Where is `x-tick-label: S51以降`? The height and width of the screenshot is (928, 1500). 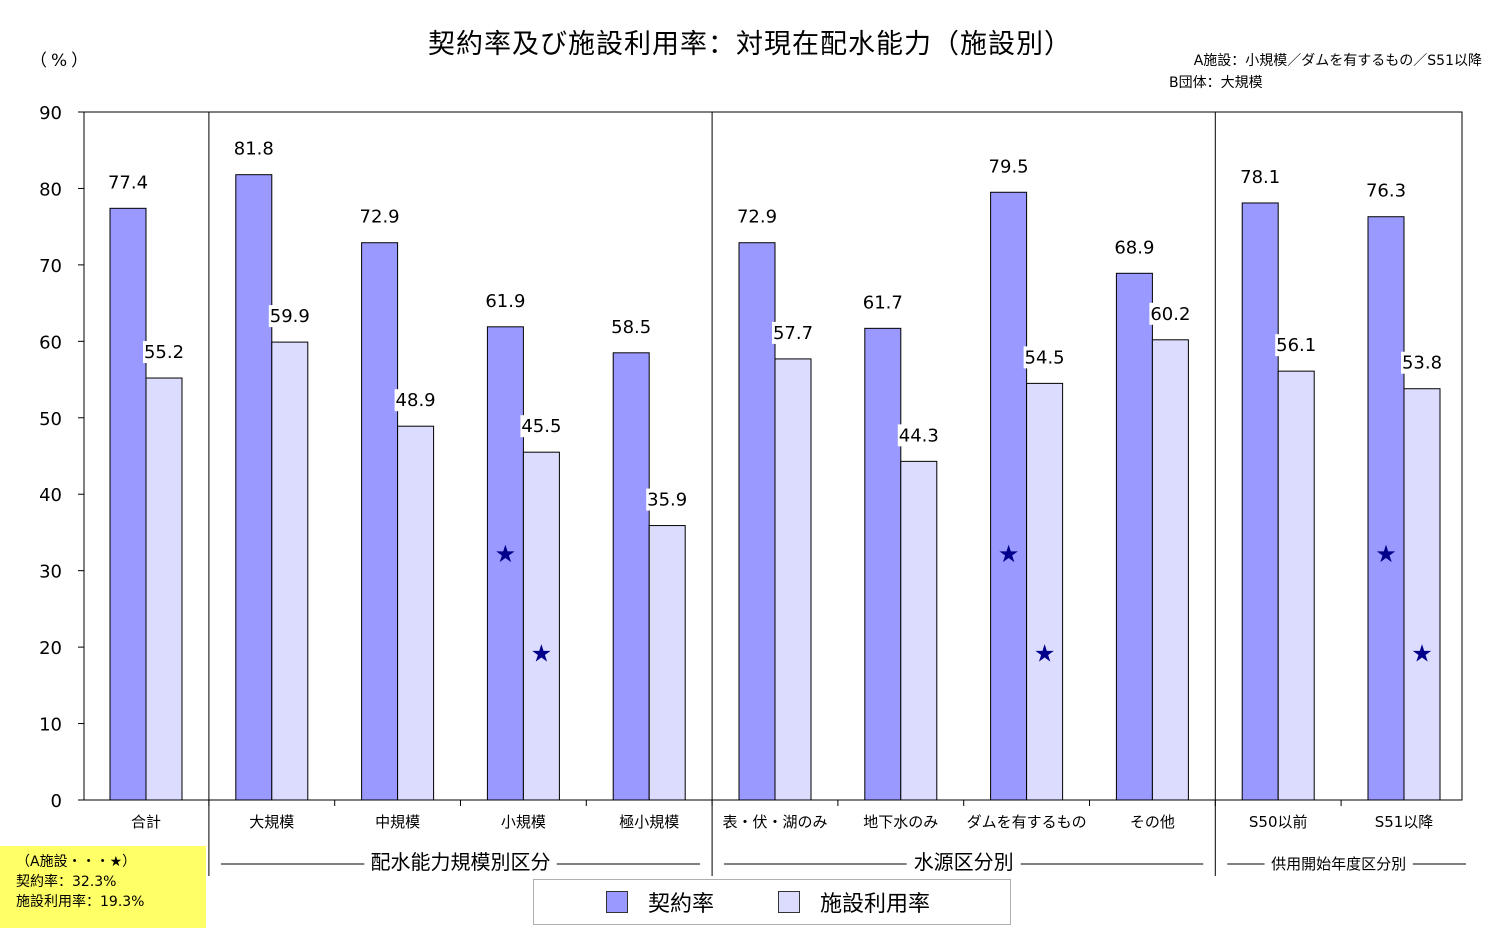 x-tick-label: S51以降 is located at coordinates (1404, 822).